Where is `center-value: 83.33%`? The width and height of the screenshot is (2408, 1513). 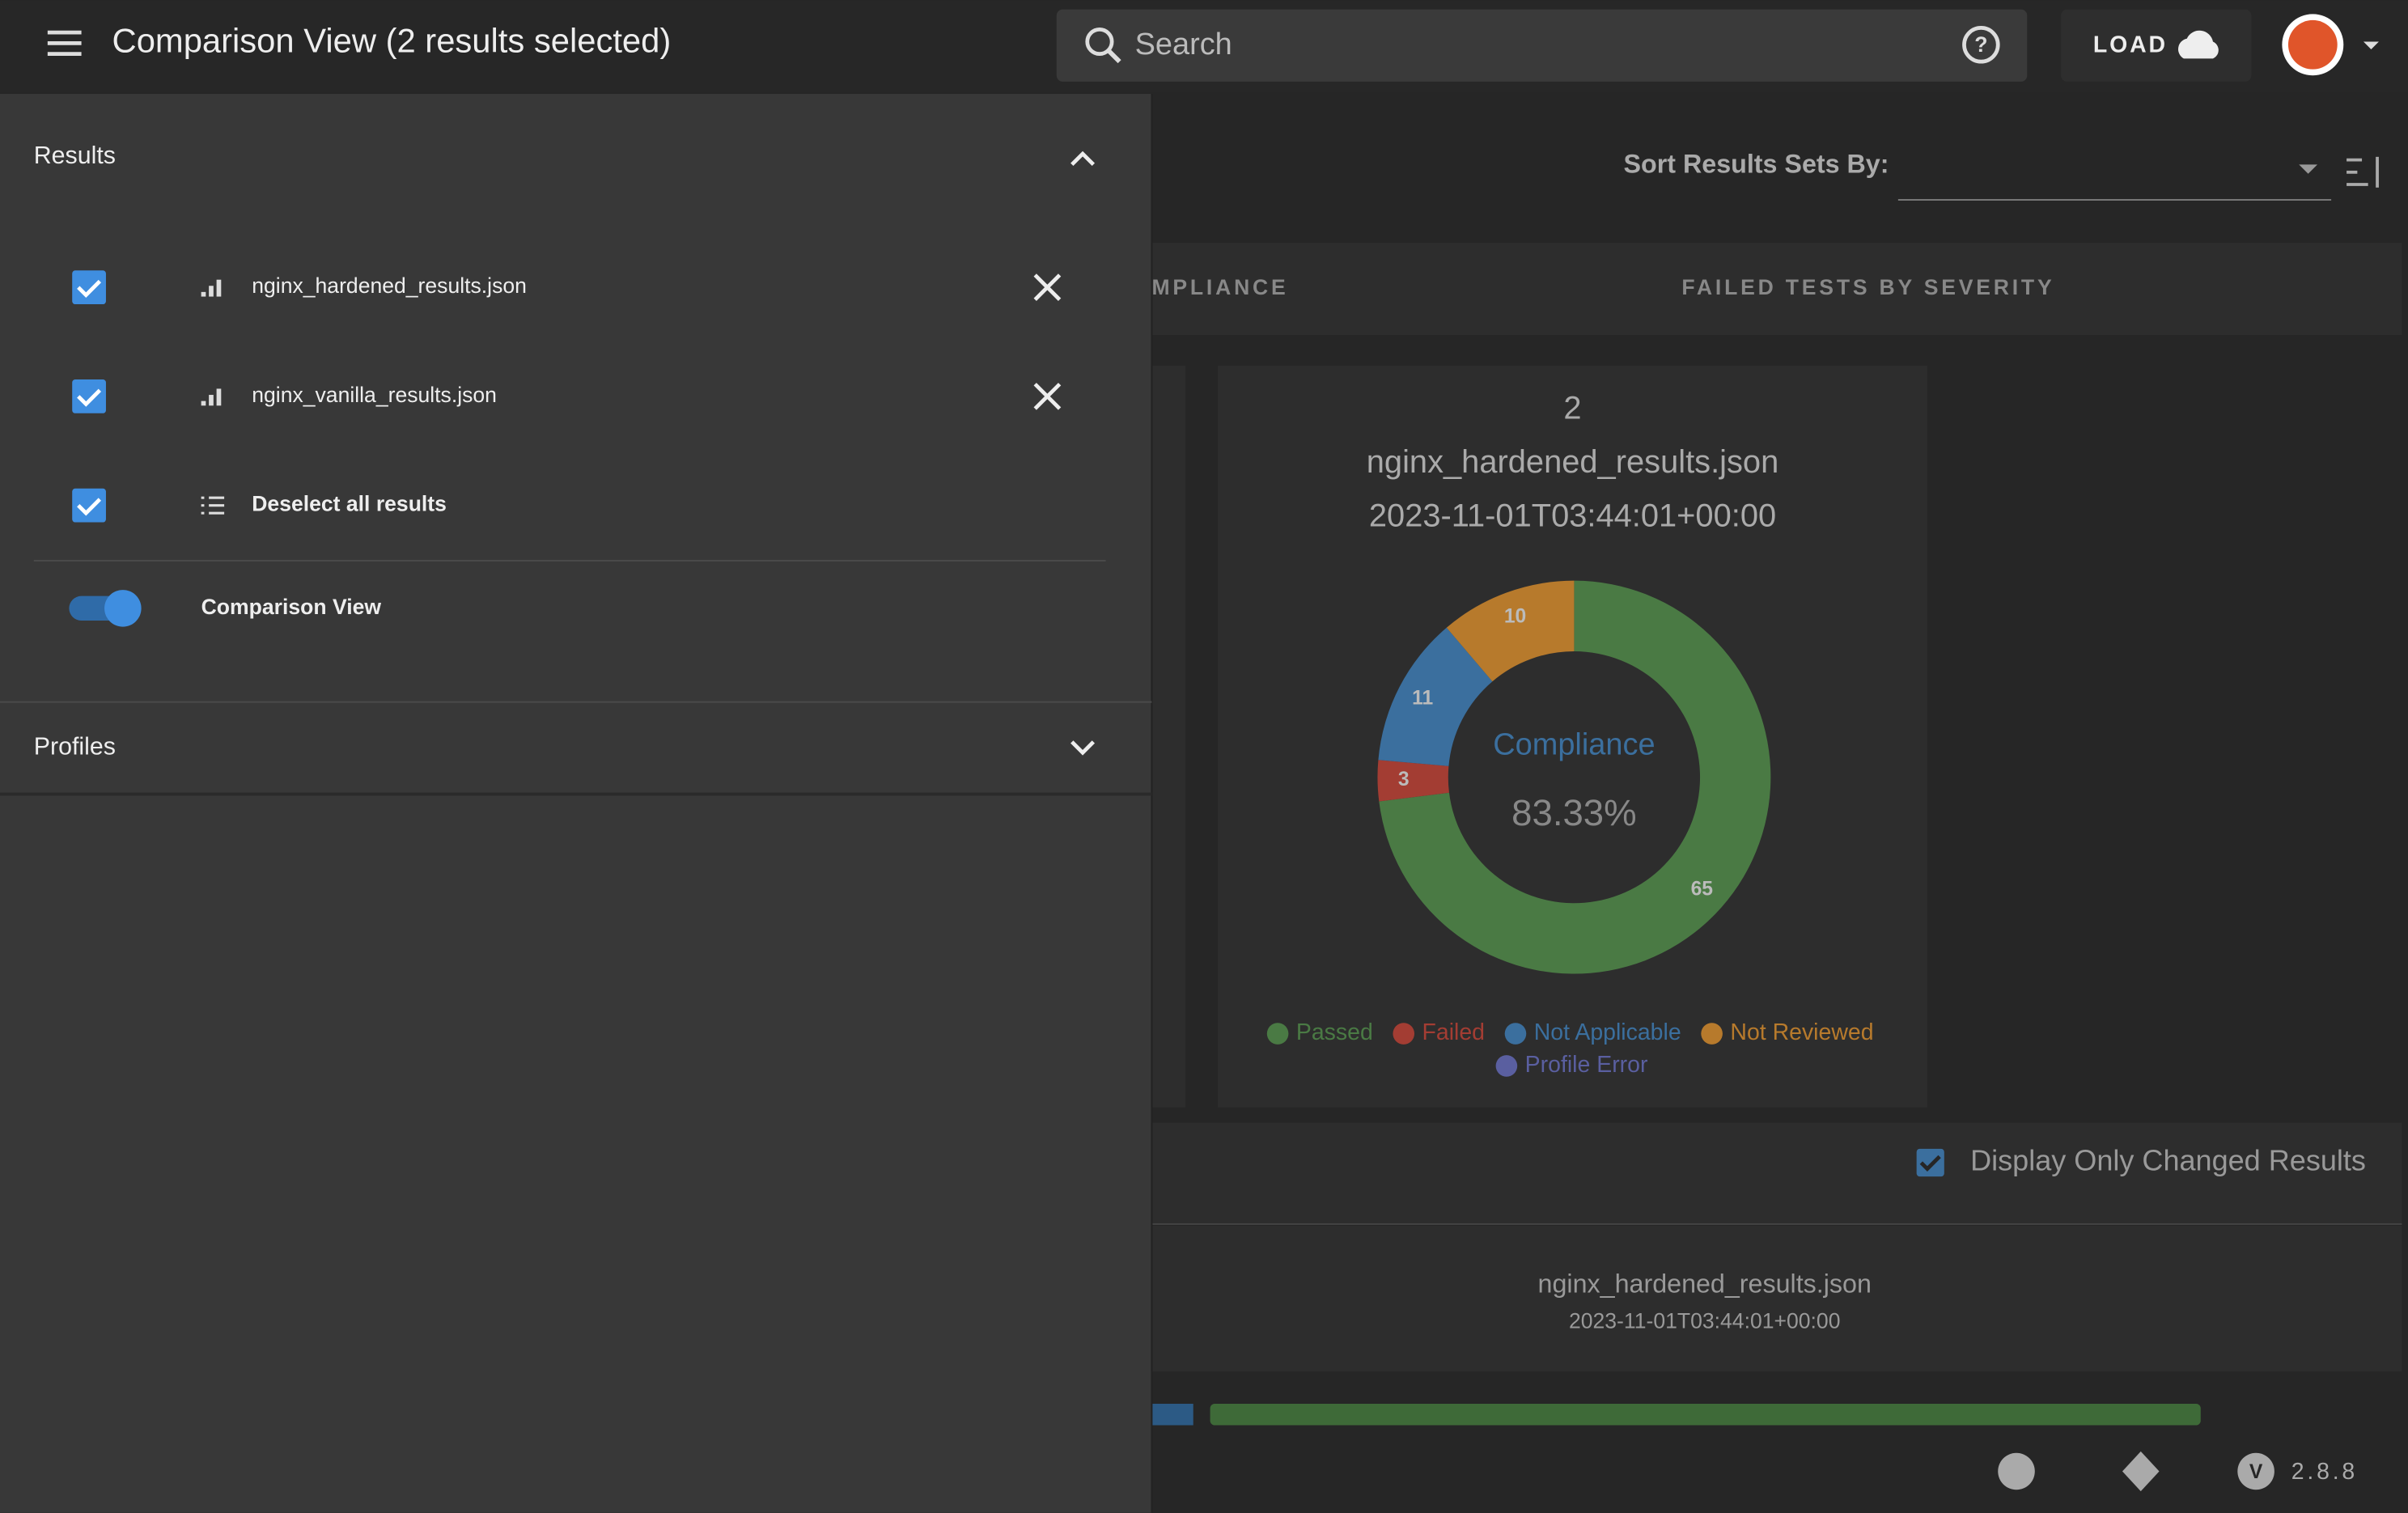
center-value: 83.33% is located at coordinates (1573, 812).